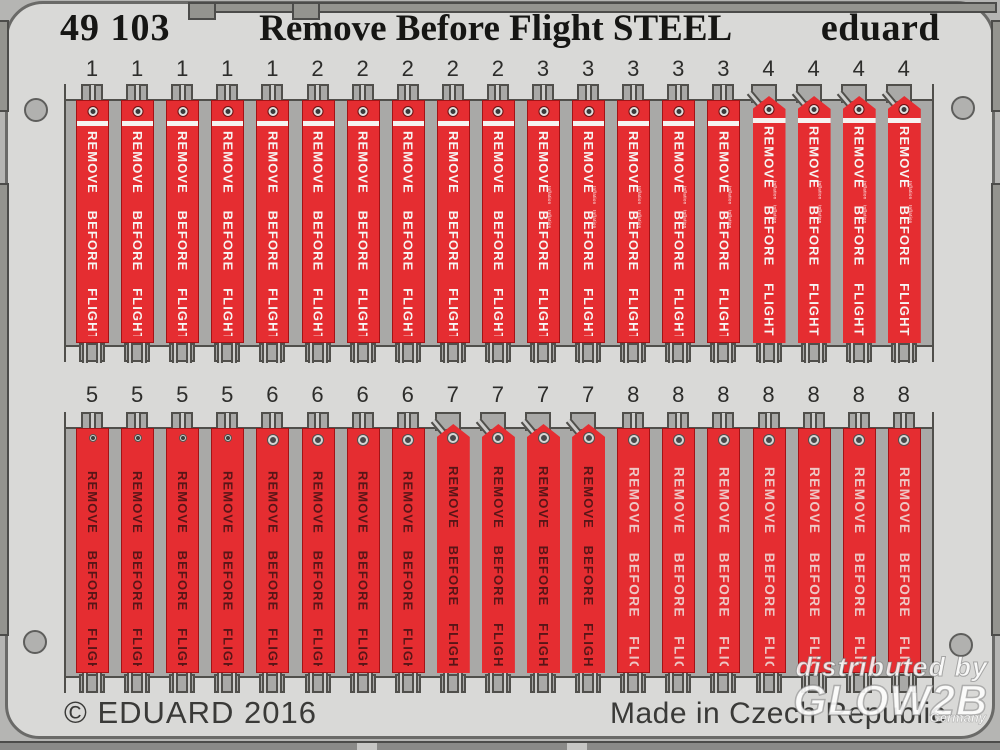 This screenshot has height=750, width=1000. I want to click on tag-number-label: 5, so click(182, 394).